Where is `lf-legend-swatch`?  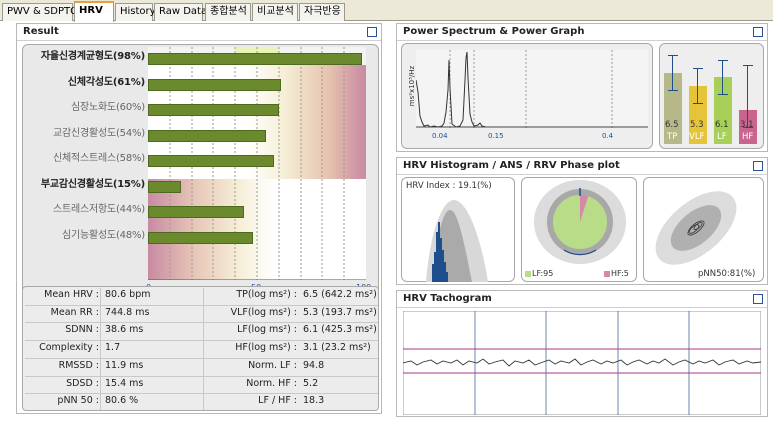
lf-legend-swatch is located at coordinates (528, 274).